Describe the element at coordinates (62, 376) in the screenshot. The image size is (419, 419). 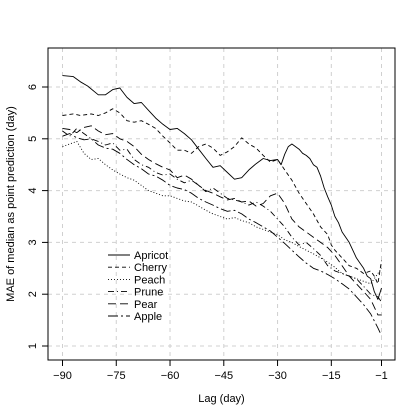
I see `x-tick-label: −90` at that location.